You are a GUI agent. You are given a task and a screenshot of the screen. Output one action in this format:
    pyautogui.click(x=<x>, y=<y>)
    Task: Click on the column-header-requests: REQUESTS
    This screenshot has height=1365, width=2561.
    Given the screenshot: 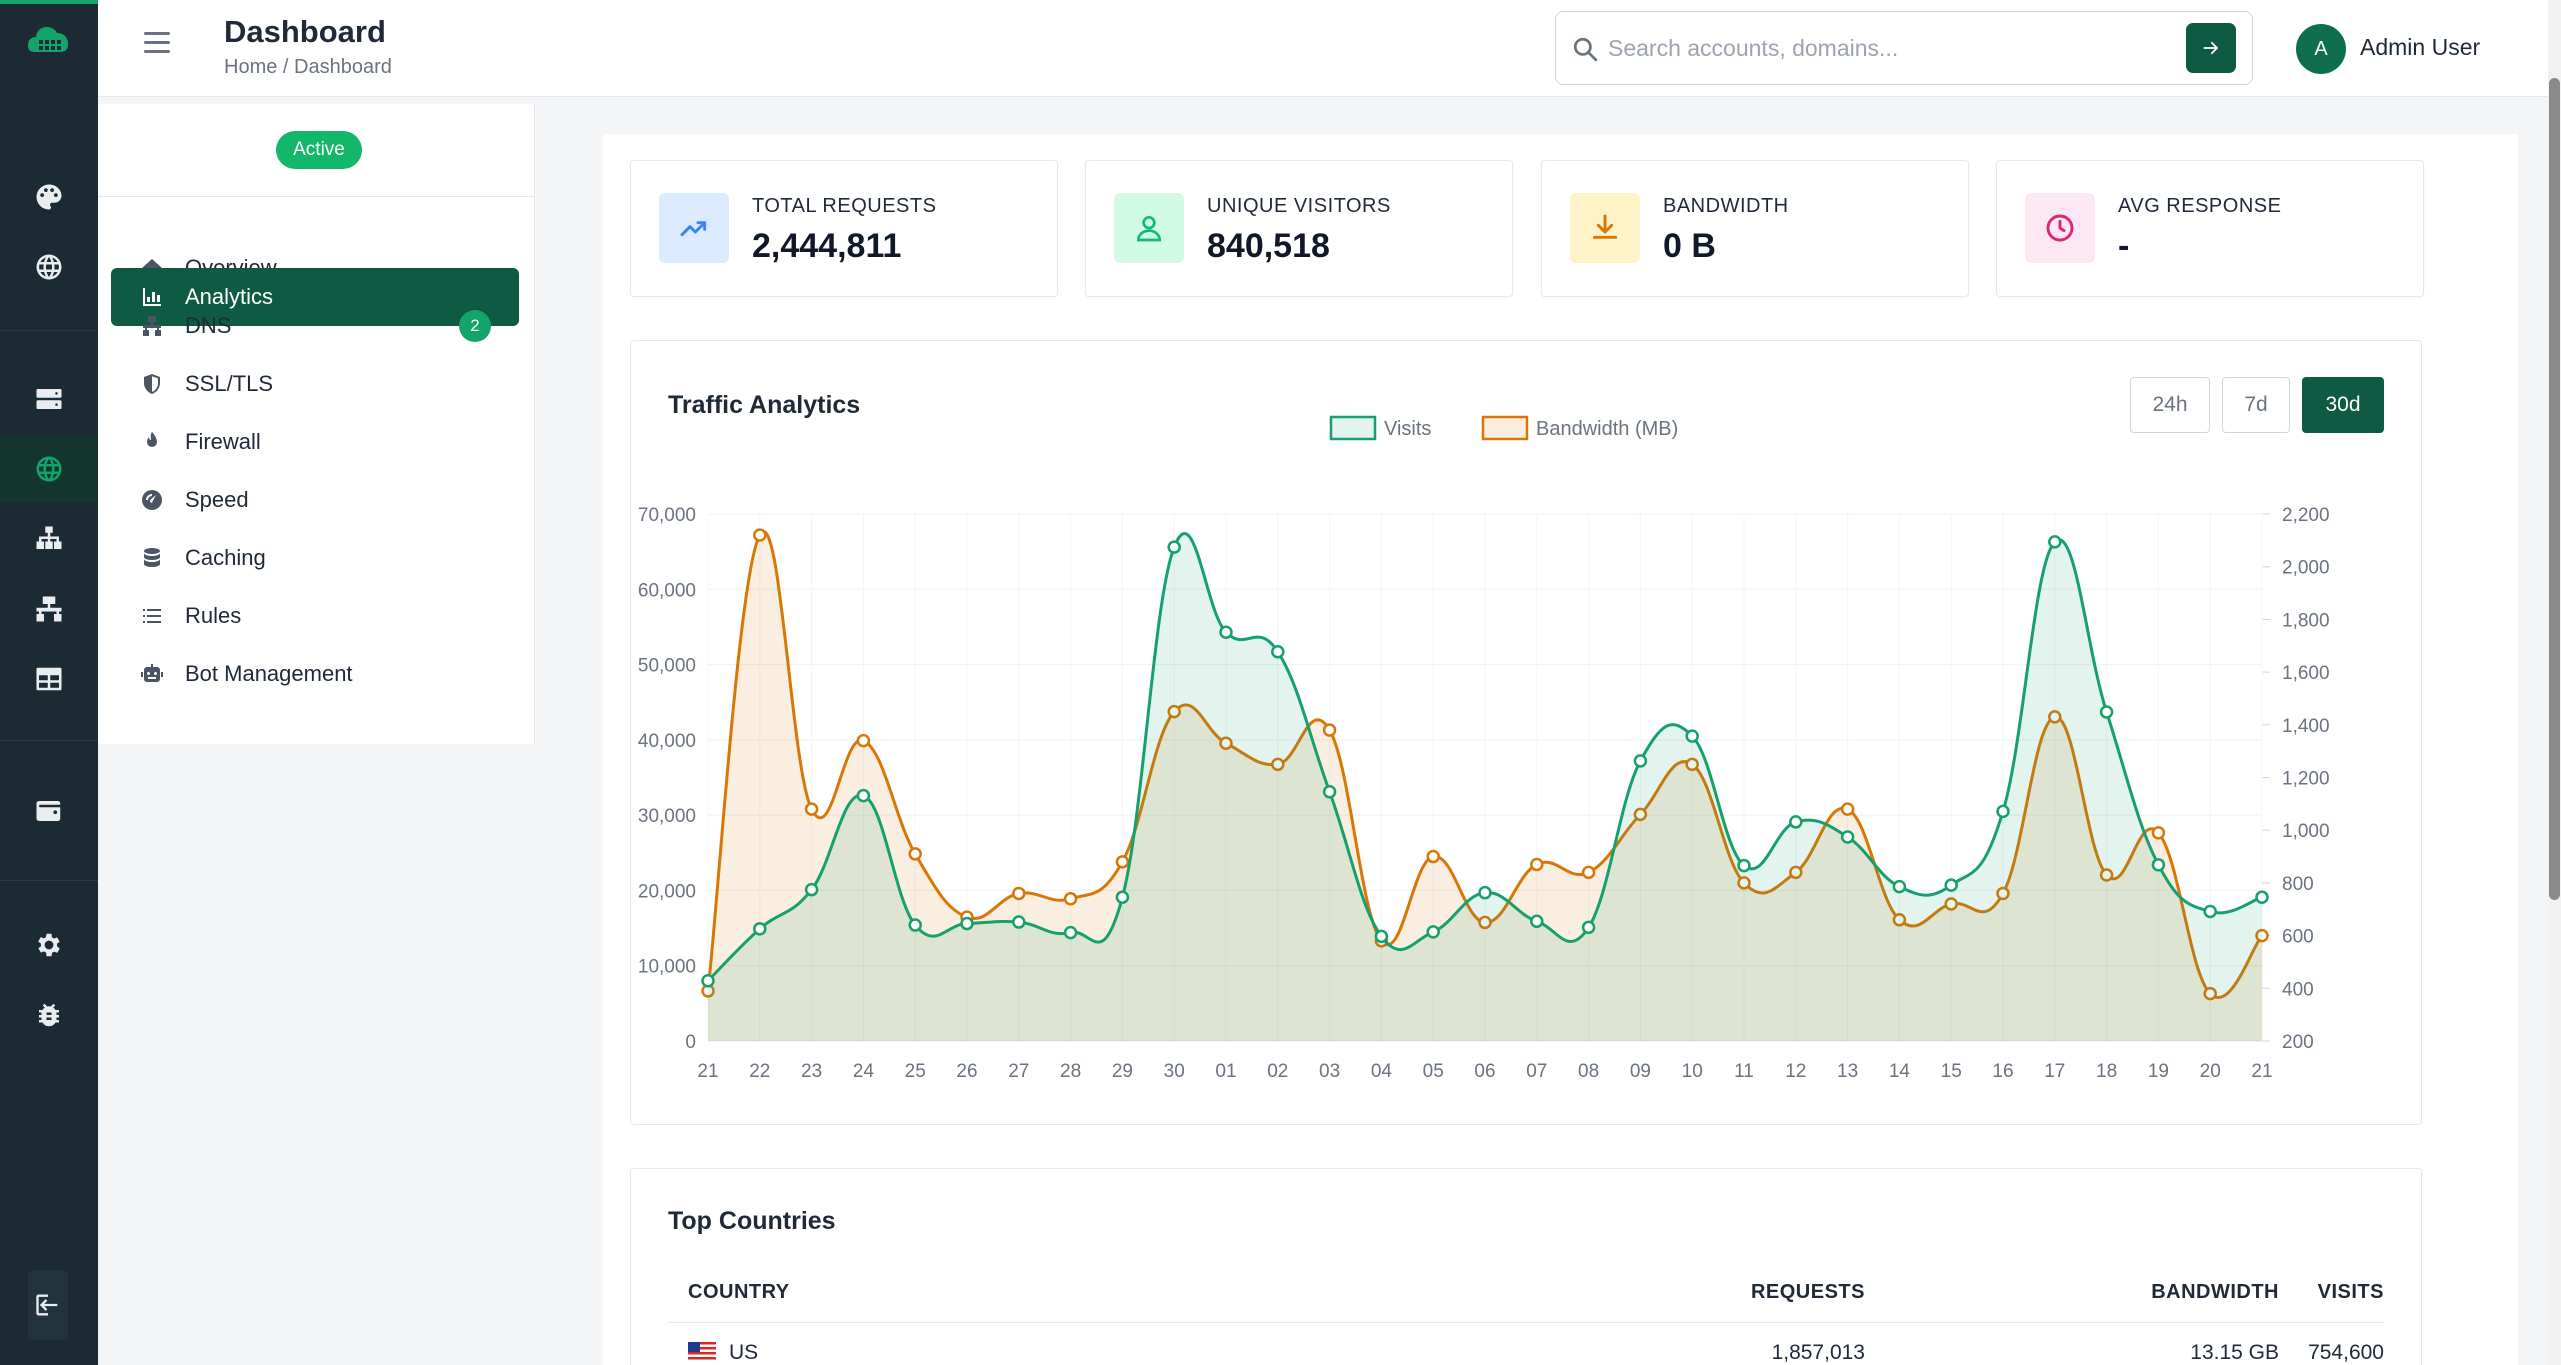 What is the action you would take?
    pyautogui.click(x=1807, y=1292)
    